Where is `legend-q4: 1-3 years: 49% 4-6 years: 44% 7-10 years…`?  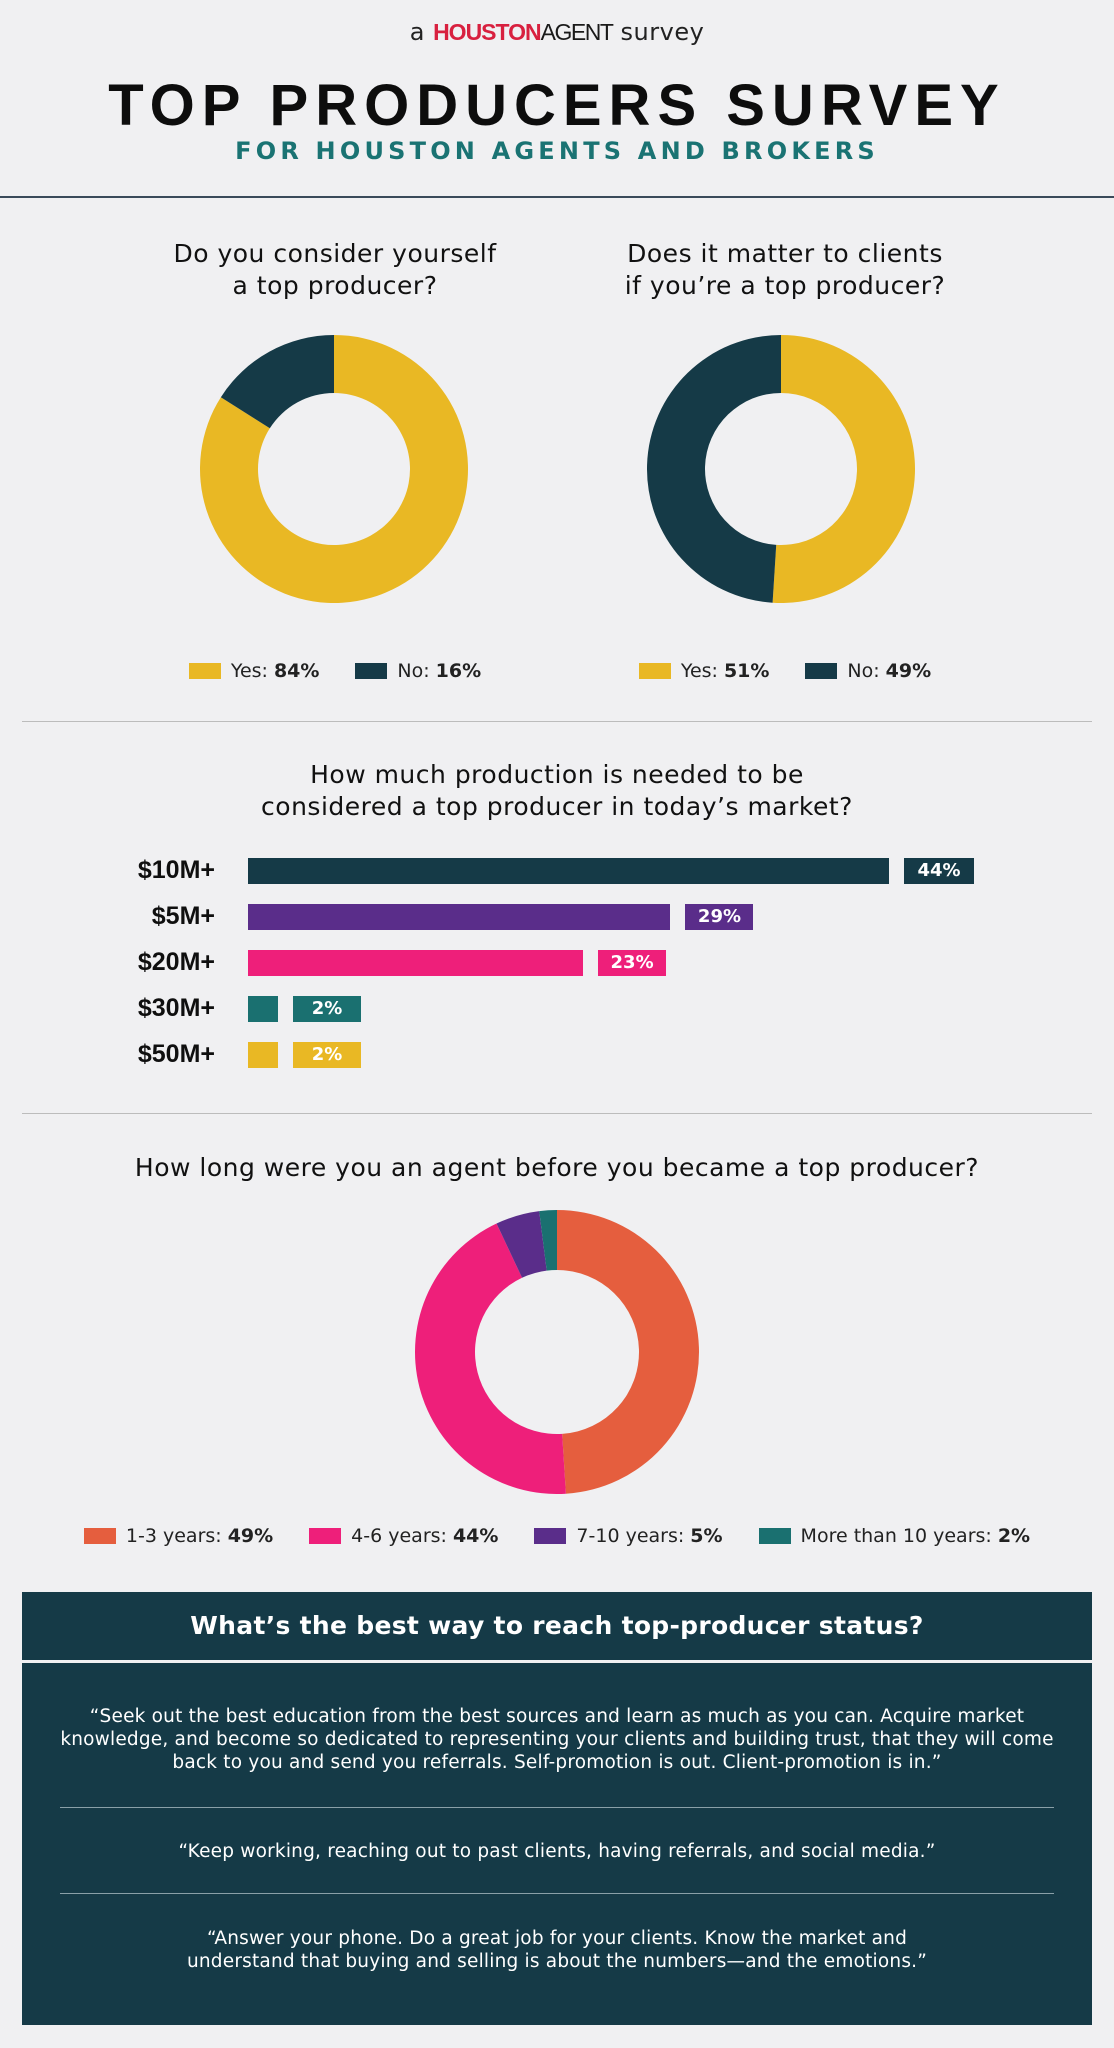
legend-q4: 1-3 years: 49% 4-6 years: 44% 7-10 years… is located at coordinates (557, 1536).